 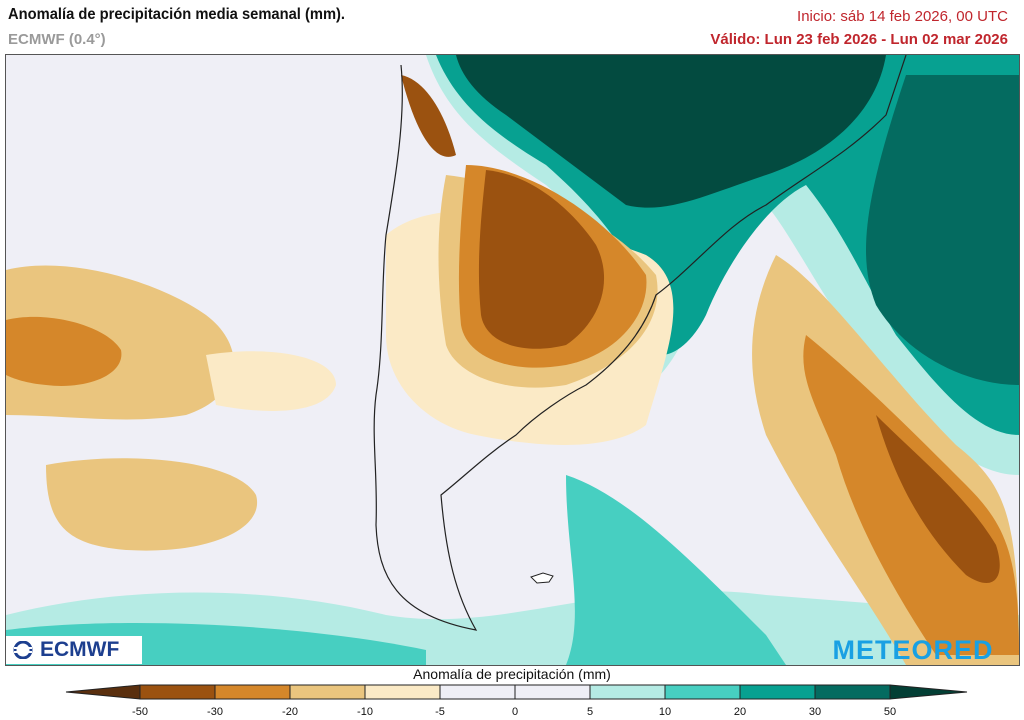 What do you see at coordinates (512, 674) in the screenshot?
I see `colorbar-title: Anomalía de precipitación (mm)` at bounding box center [512, 674].